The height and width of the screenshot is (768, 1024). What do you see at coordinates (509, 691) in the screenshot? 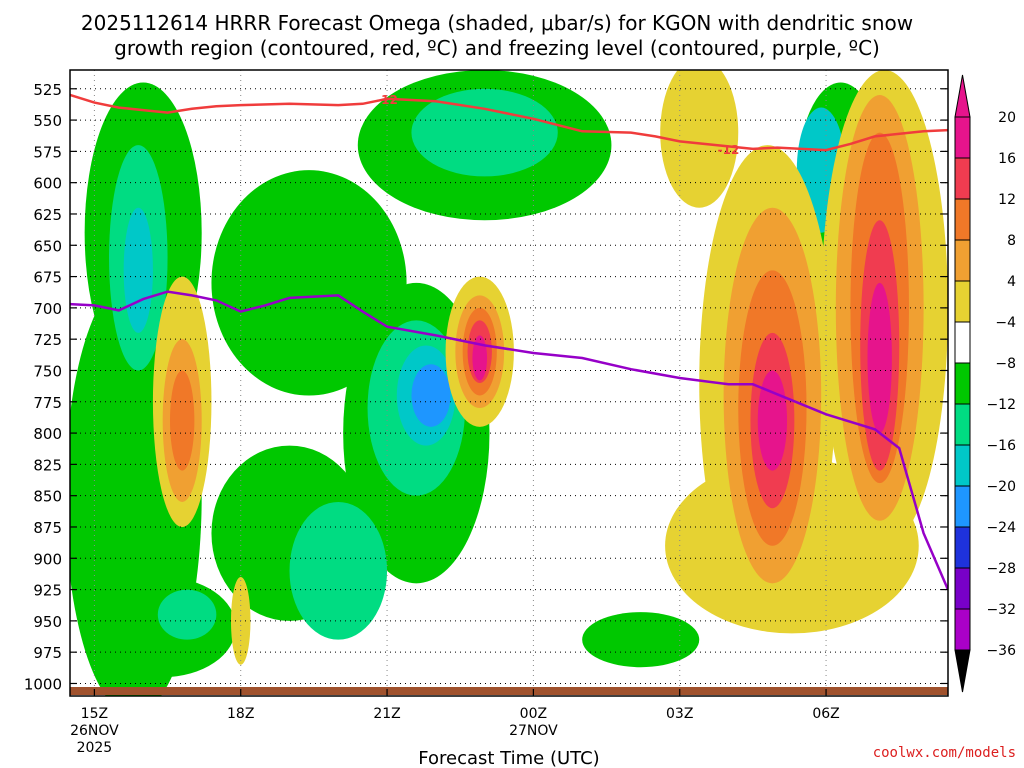
I see `ground-strip` at bounding box center [509, 691].